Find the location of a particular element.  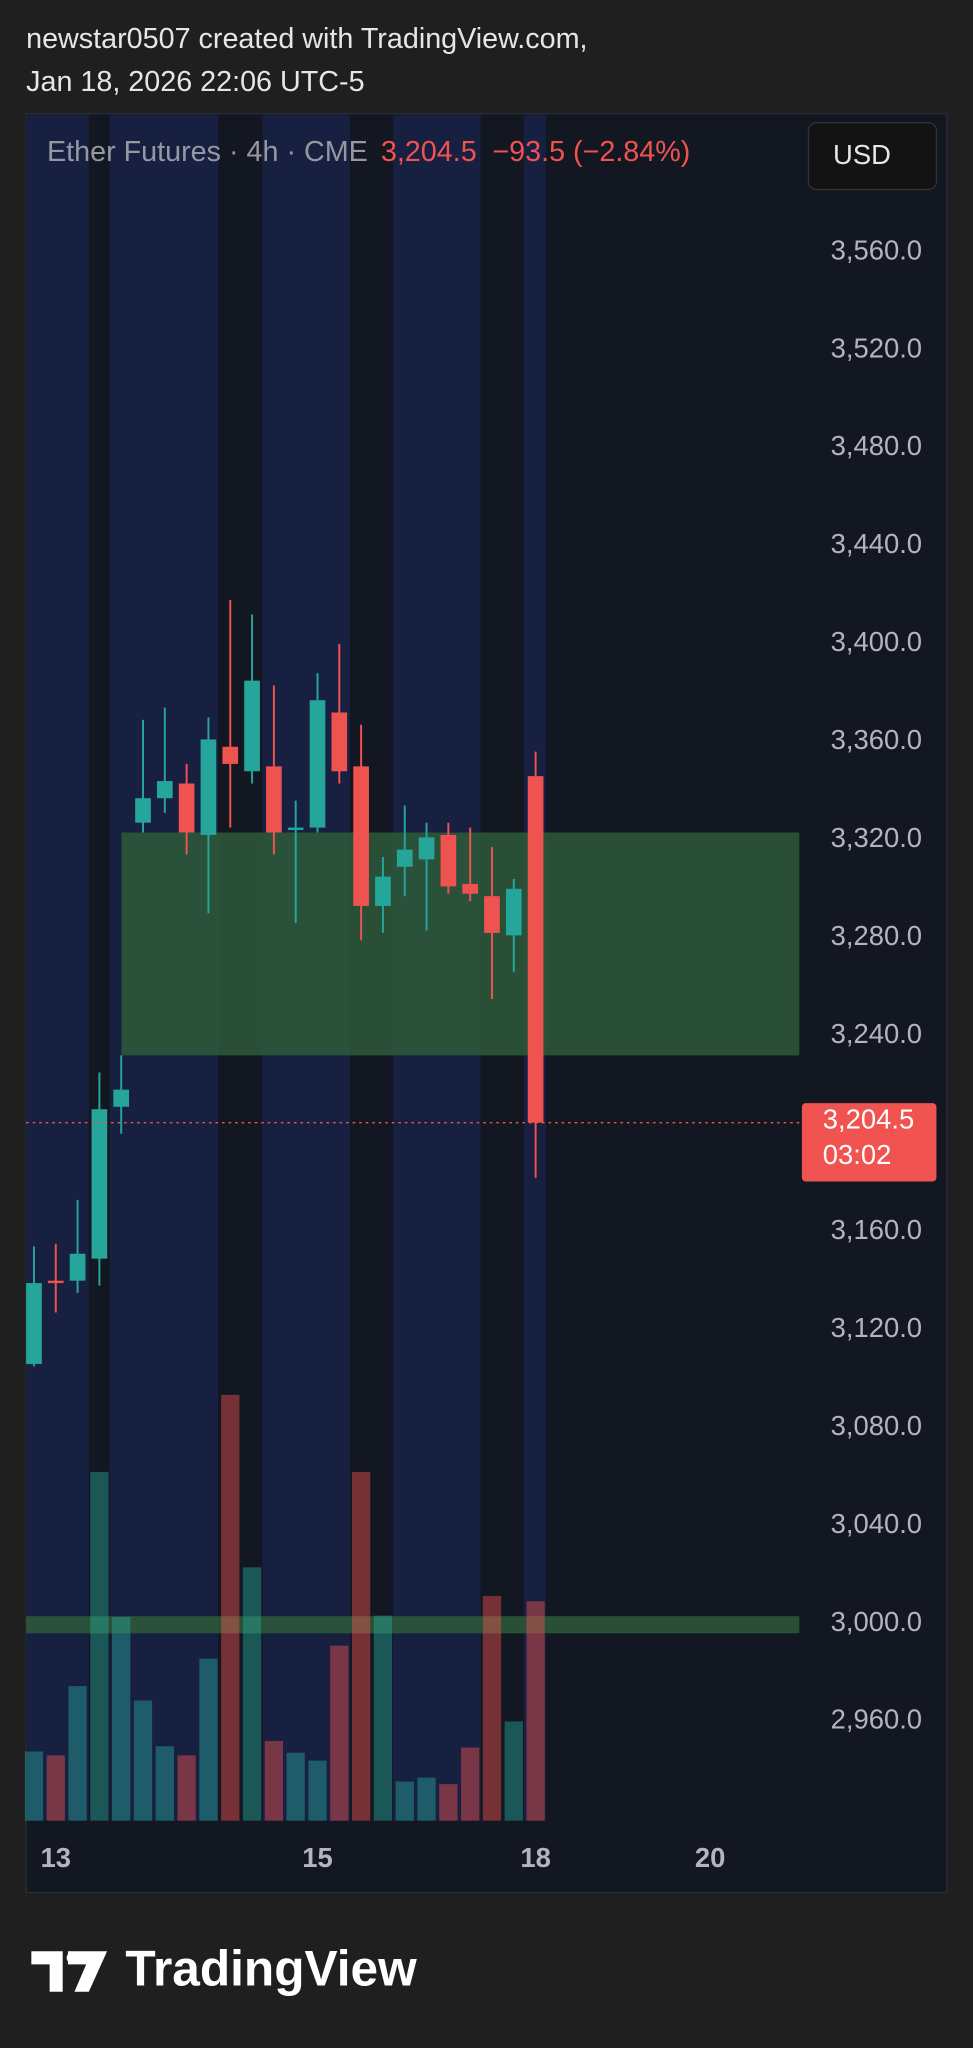

currency-button is located at coordinates (872, 156).